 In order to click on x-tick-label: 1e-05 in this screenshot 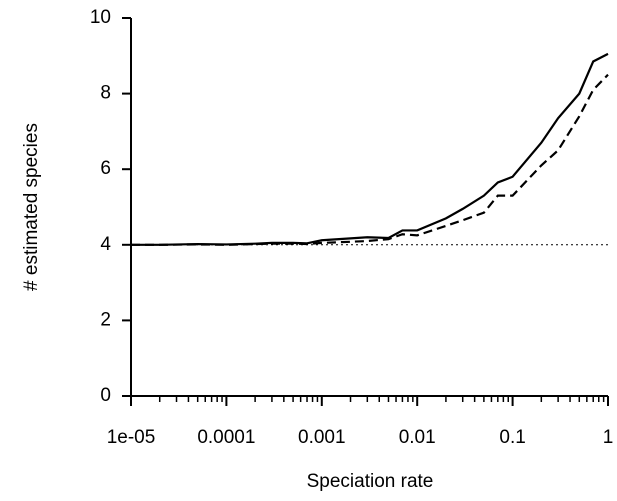, I will do `click(131, 437)`.